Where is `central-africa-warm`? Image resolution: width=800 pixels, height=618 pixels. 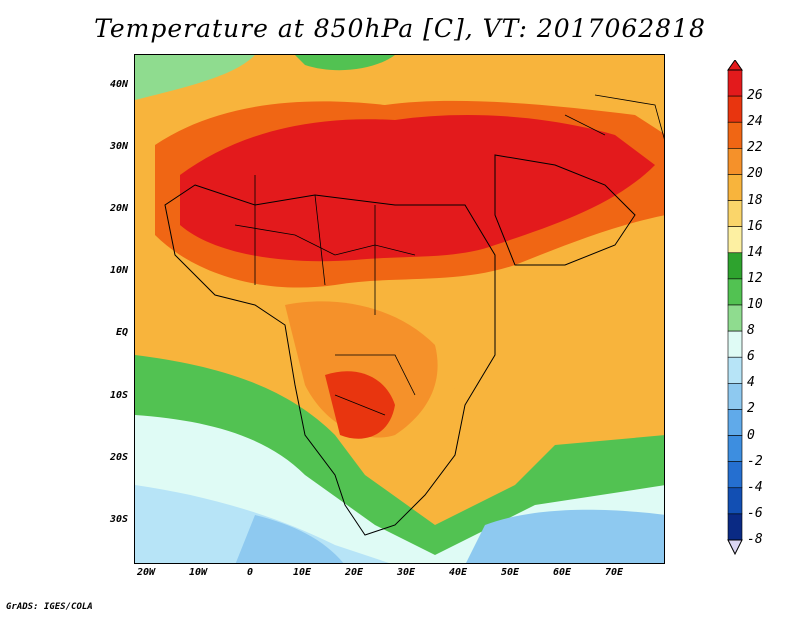 central-africa-warm is located at coordinates (361, 369).